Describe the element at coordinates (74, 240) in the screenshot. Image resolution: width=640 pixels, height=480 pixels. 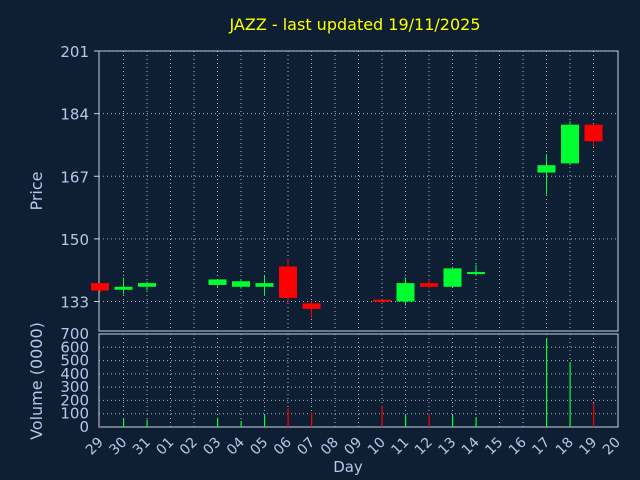
I see `price-tick-label: 150` at that location.